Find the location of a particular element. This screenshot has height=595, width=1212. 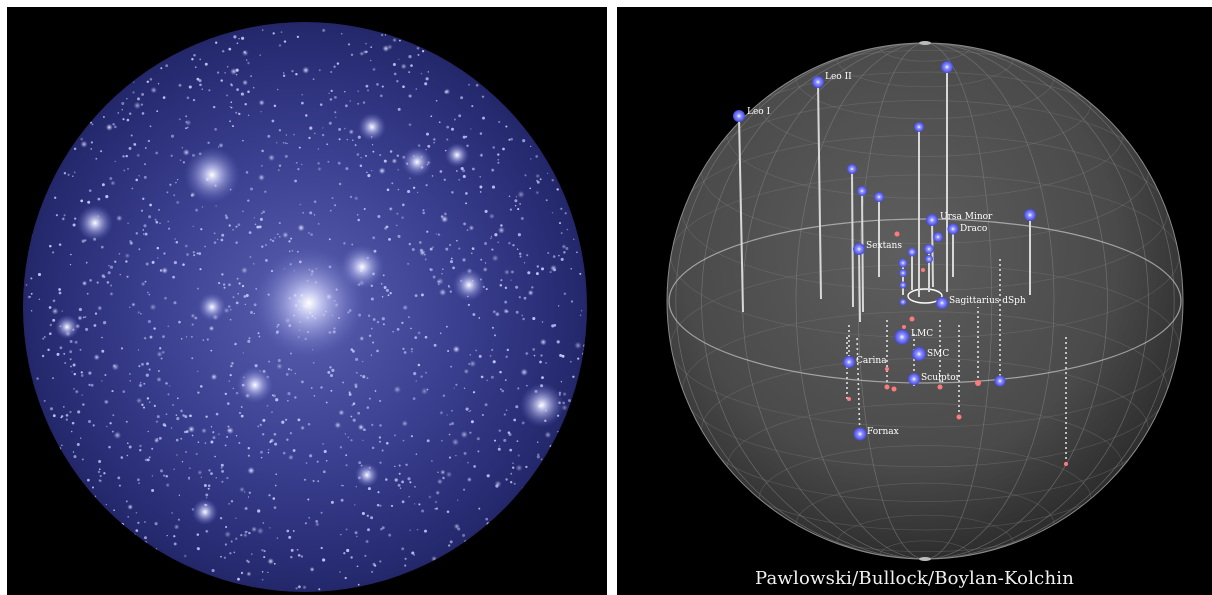

red-satellite is located at coordinates (887, 369).